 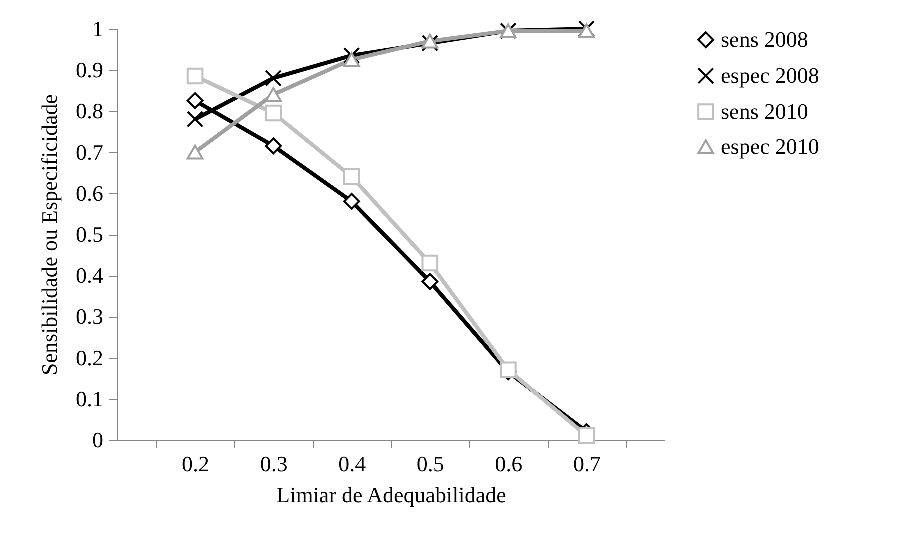 I want to click on y-tick-label: 0.3, so click(x=90, y=317).